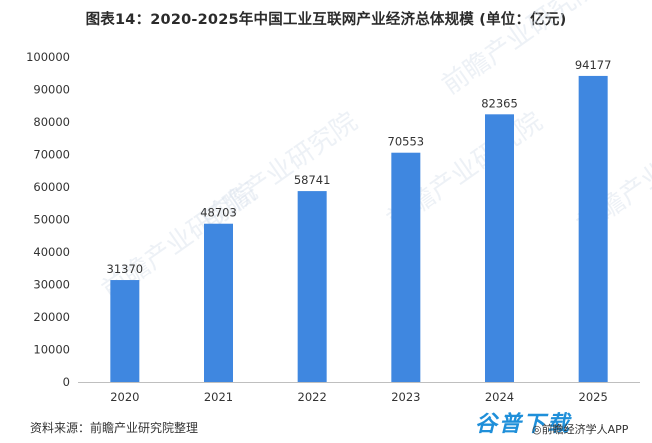  I want to click on y-tick-label: 90000, so click(51, 90).